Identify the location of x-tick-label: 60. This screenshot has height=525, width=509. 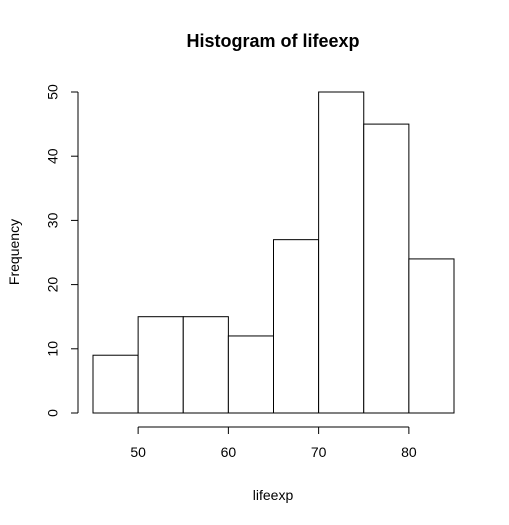
(229, 452).